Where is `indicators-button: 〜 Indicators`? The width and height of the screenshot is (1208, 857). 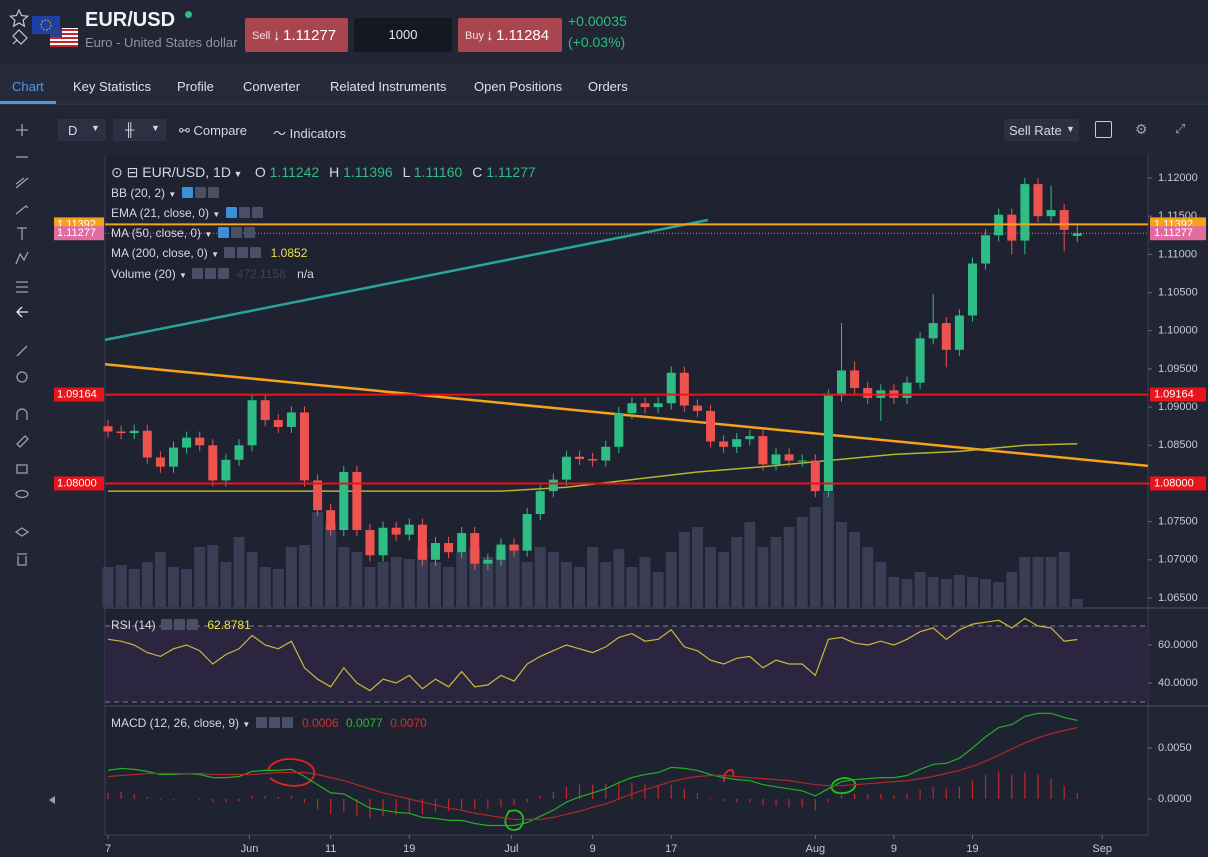 indicators-button: 〜 Indicators is located at coordinates (309, 132).